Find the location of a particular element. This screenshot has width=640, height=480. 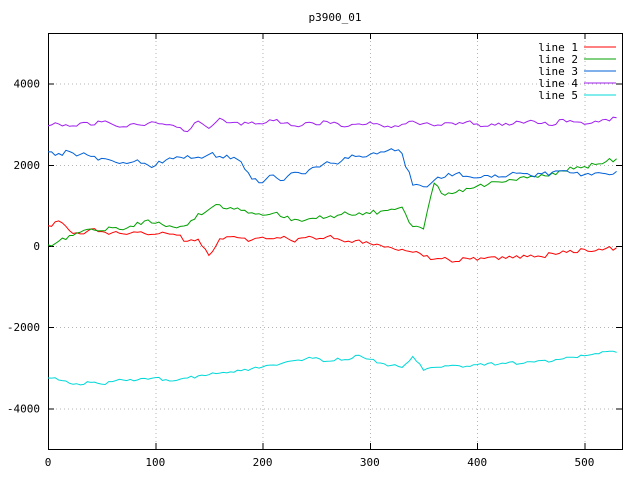

svg-text: 100 is located at coordinates (155, 462).